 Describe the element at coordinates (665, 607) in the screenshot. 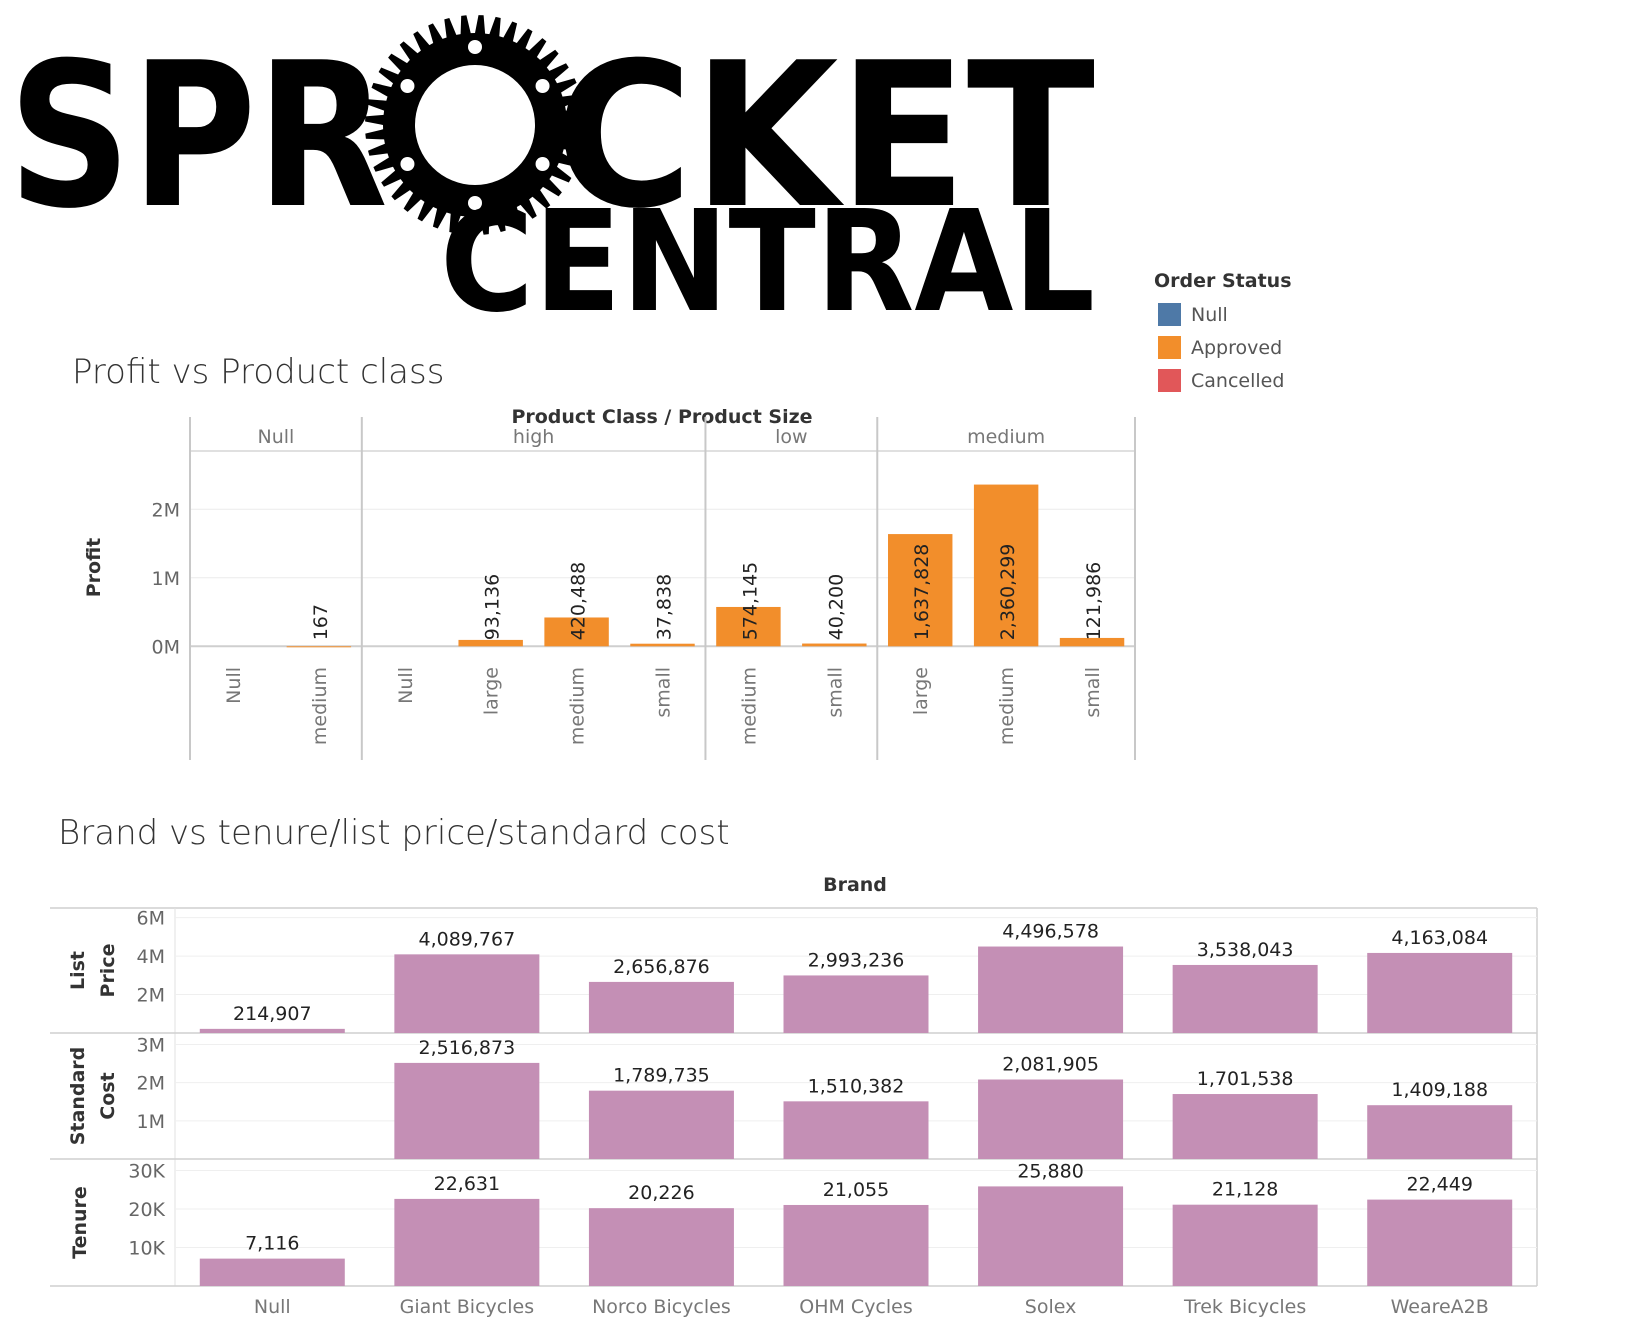

I see `profit-data-label: 37,838` at that location.